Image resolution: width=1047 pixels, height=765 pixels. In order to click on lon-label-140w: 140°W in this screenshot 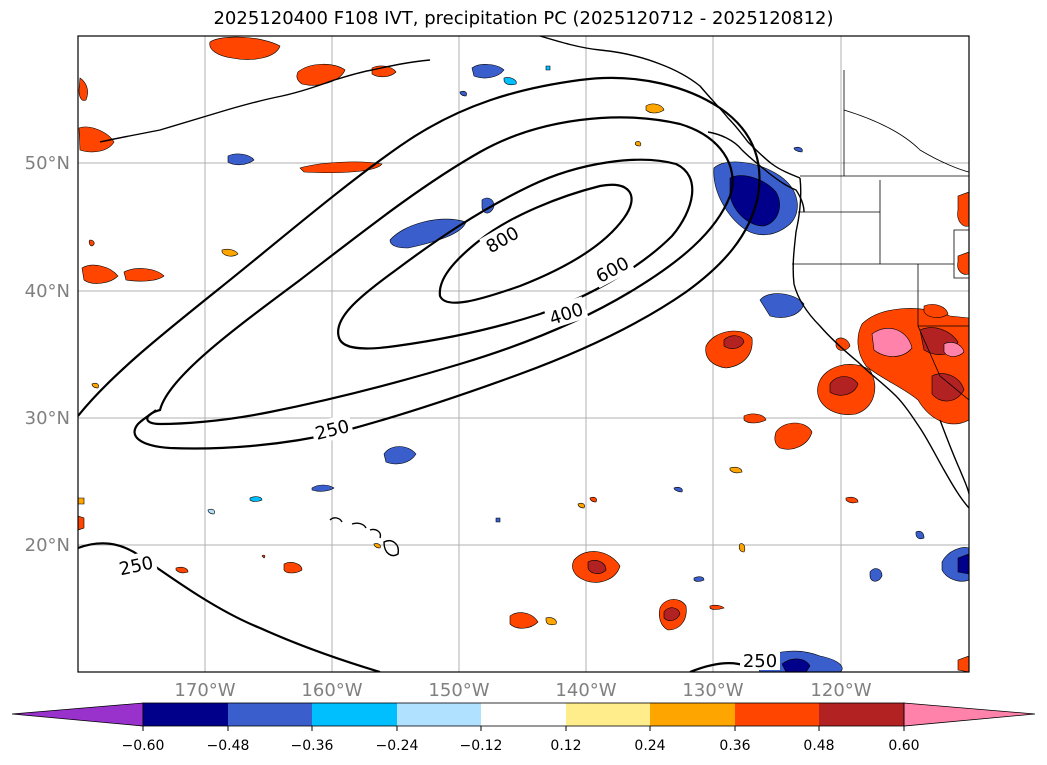, I will do `click(585, 690)`.